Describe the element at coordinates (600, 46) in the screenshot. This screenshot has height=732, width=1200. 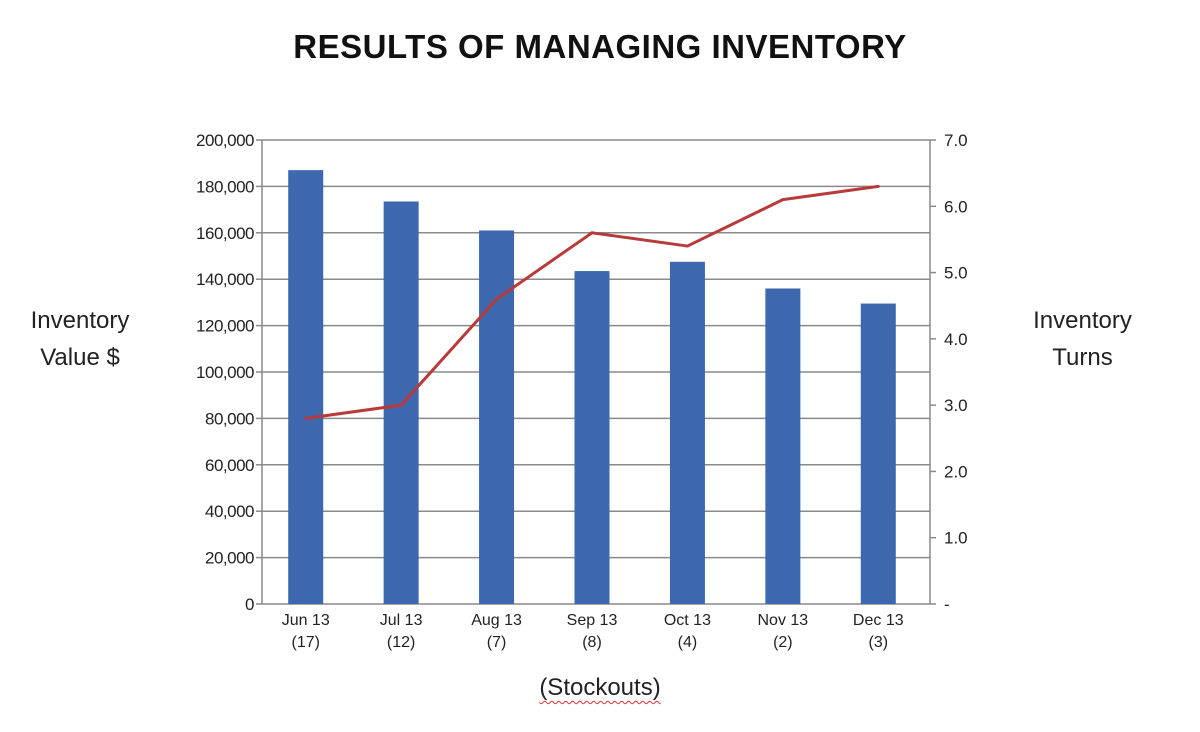
I see `chart-title: RESULTS OF MANAGING INVENTORY` at that location.